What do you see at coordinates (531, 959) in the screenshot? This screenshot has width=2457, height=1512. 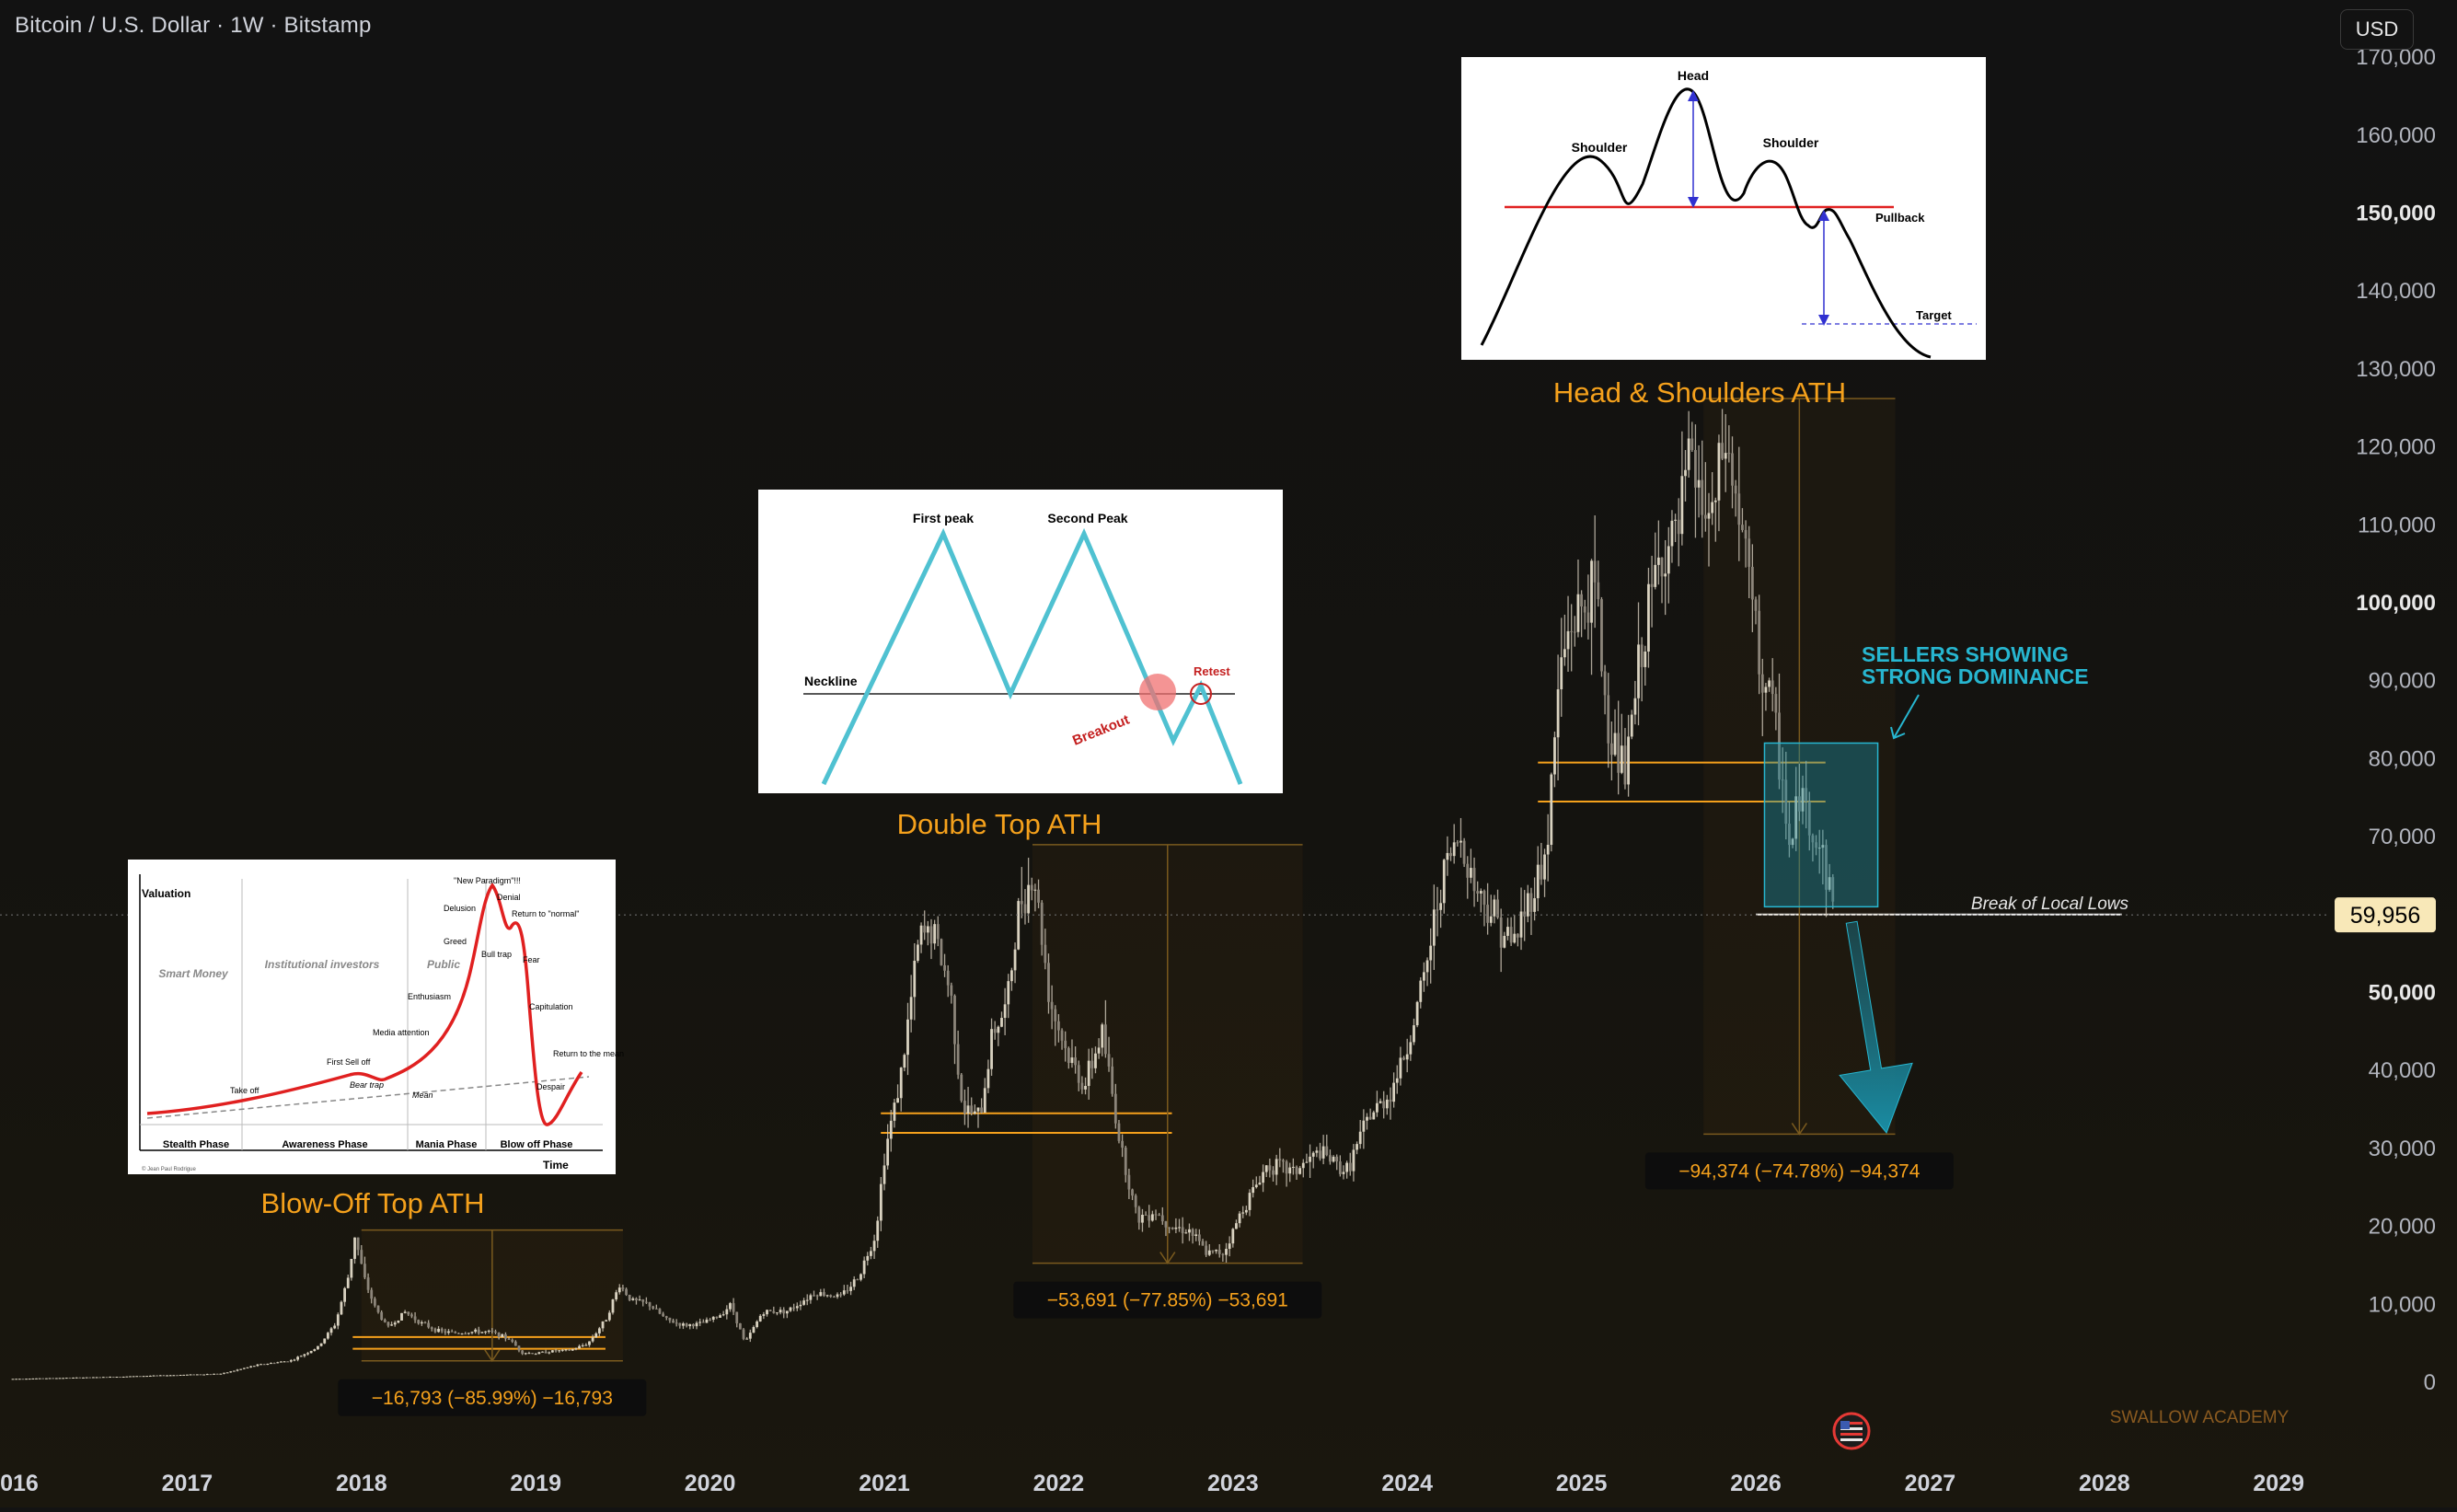 I see `inset-bubble-label: Fear` at bounding box center [531, 959].